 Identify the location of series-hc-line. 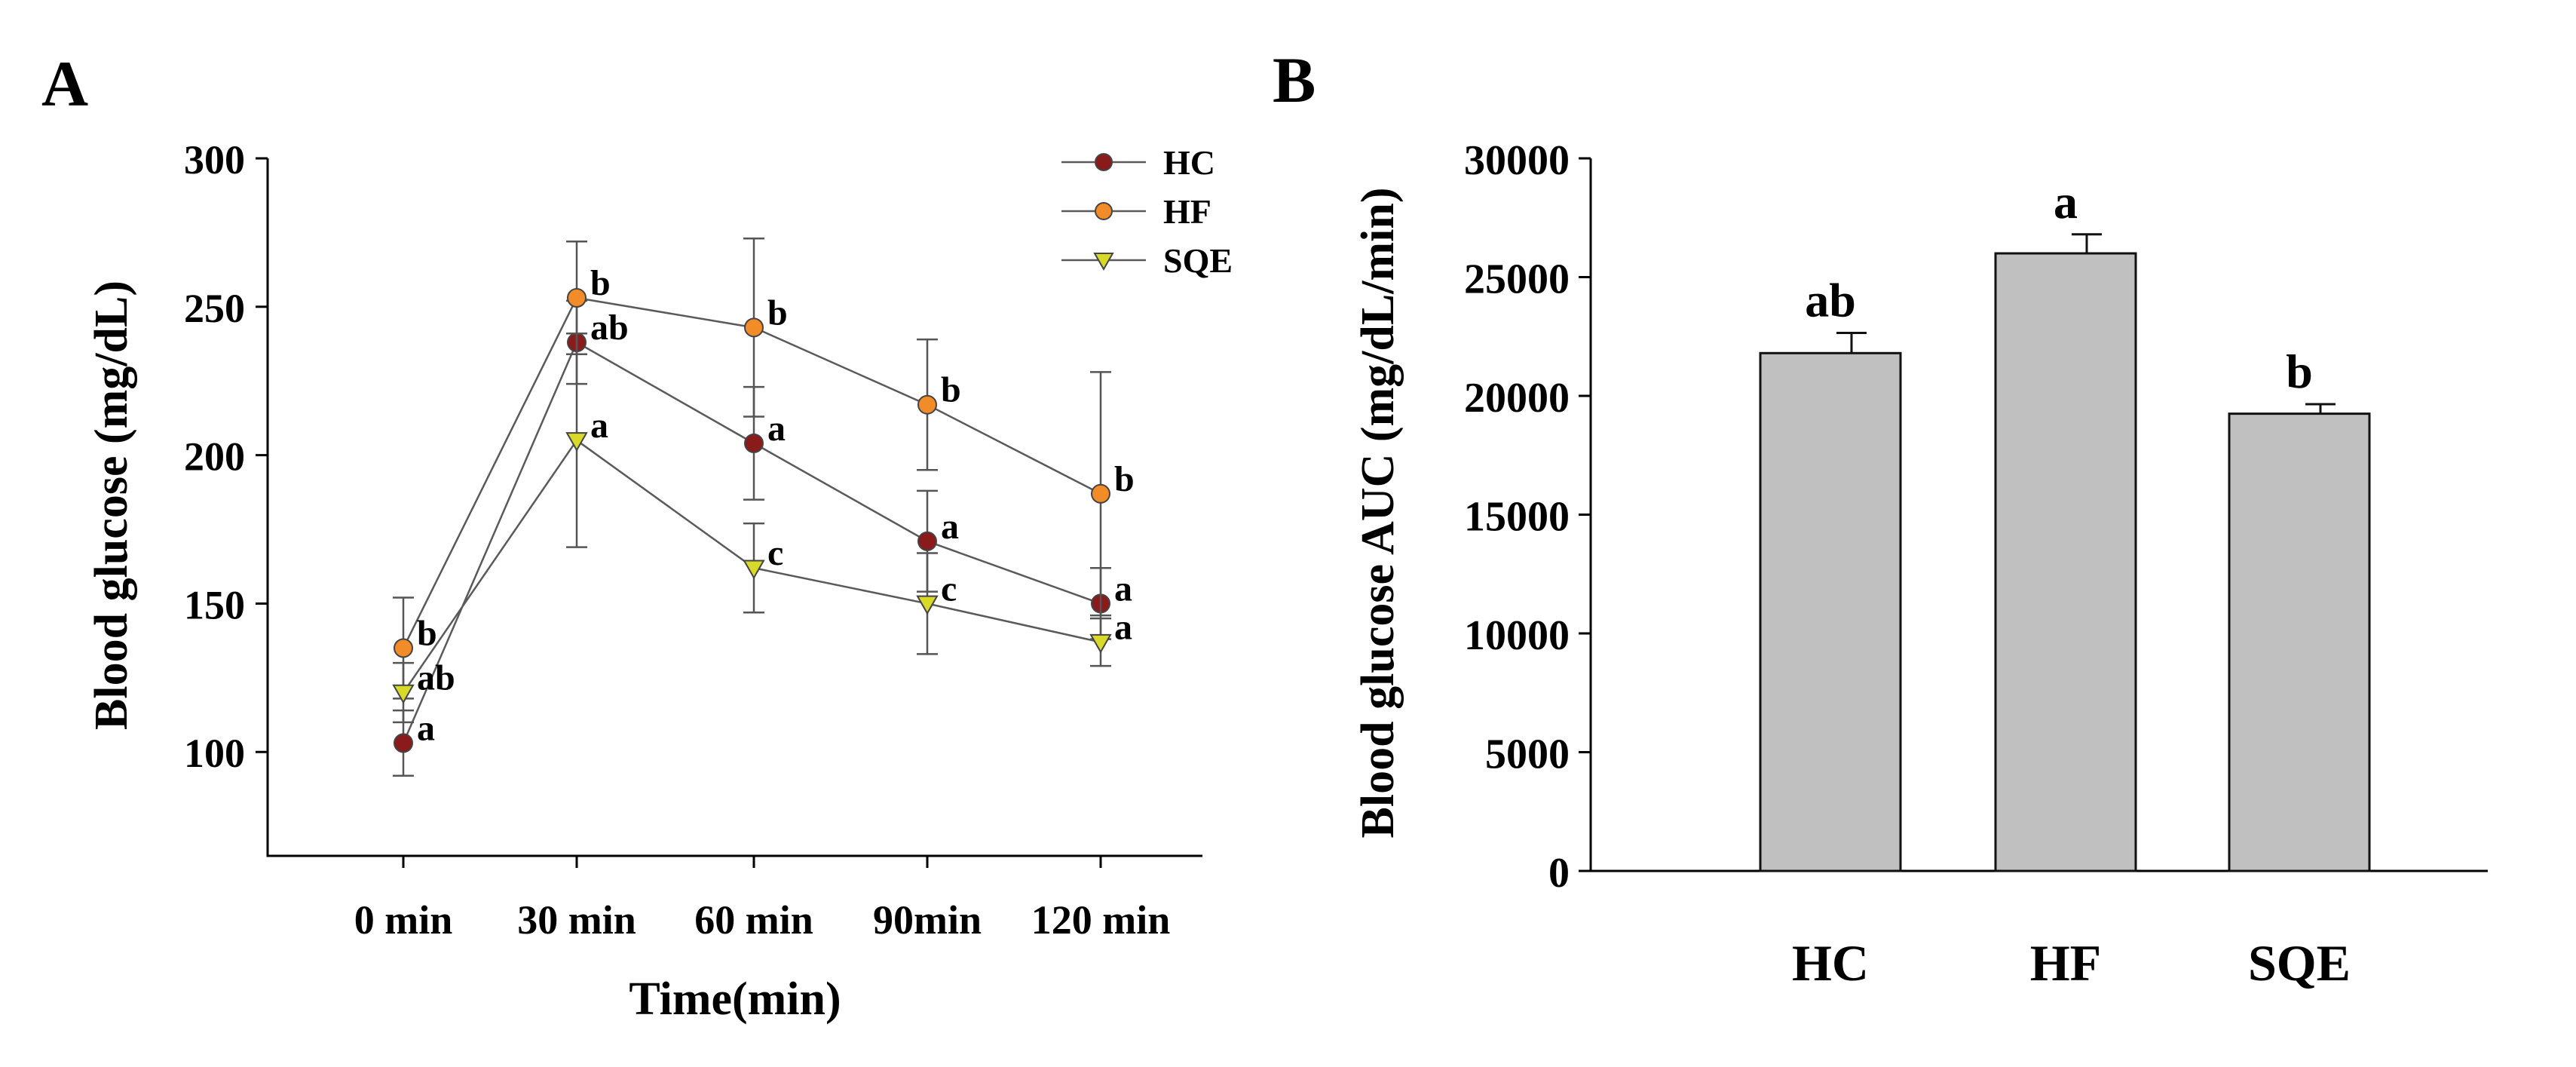
(751, 542).